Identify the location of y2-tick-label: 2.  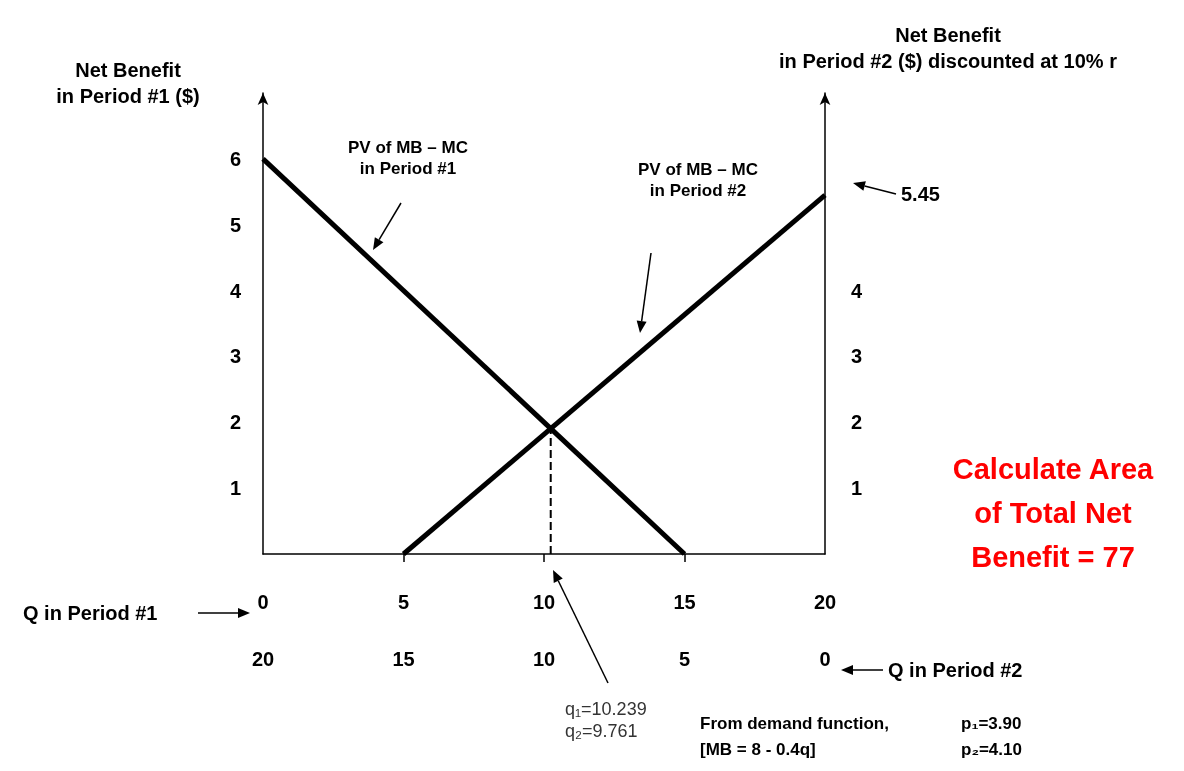
(857, 422).